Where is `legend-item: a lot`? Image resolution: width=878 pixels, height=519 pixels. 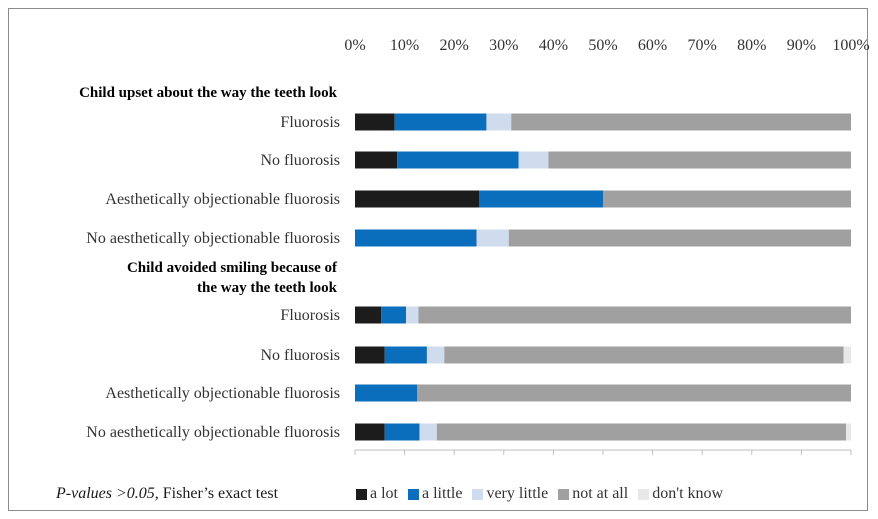
legend-item: a lot is located at coordinates (377, 494).